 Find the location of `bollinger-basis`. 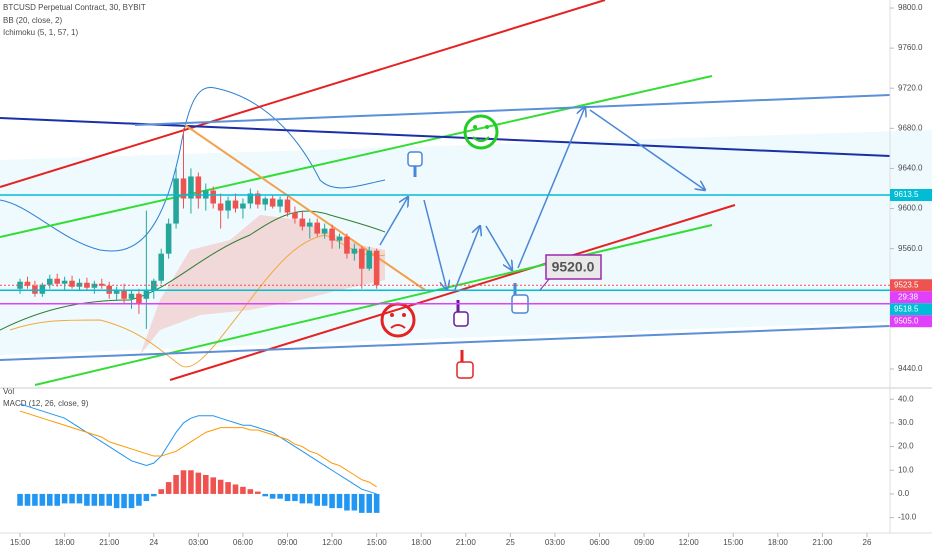

bollinger-basis is located at coordinates (193, 270).